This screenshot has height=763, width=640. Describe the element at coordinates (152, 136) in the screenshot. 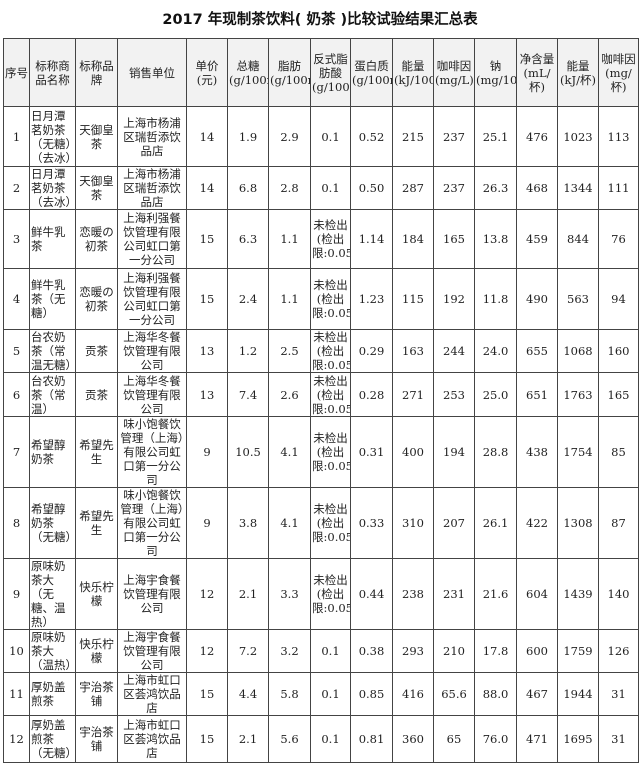

I see `table-cell: 上海市杨浦区瑞哲添饮品店` at that location.